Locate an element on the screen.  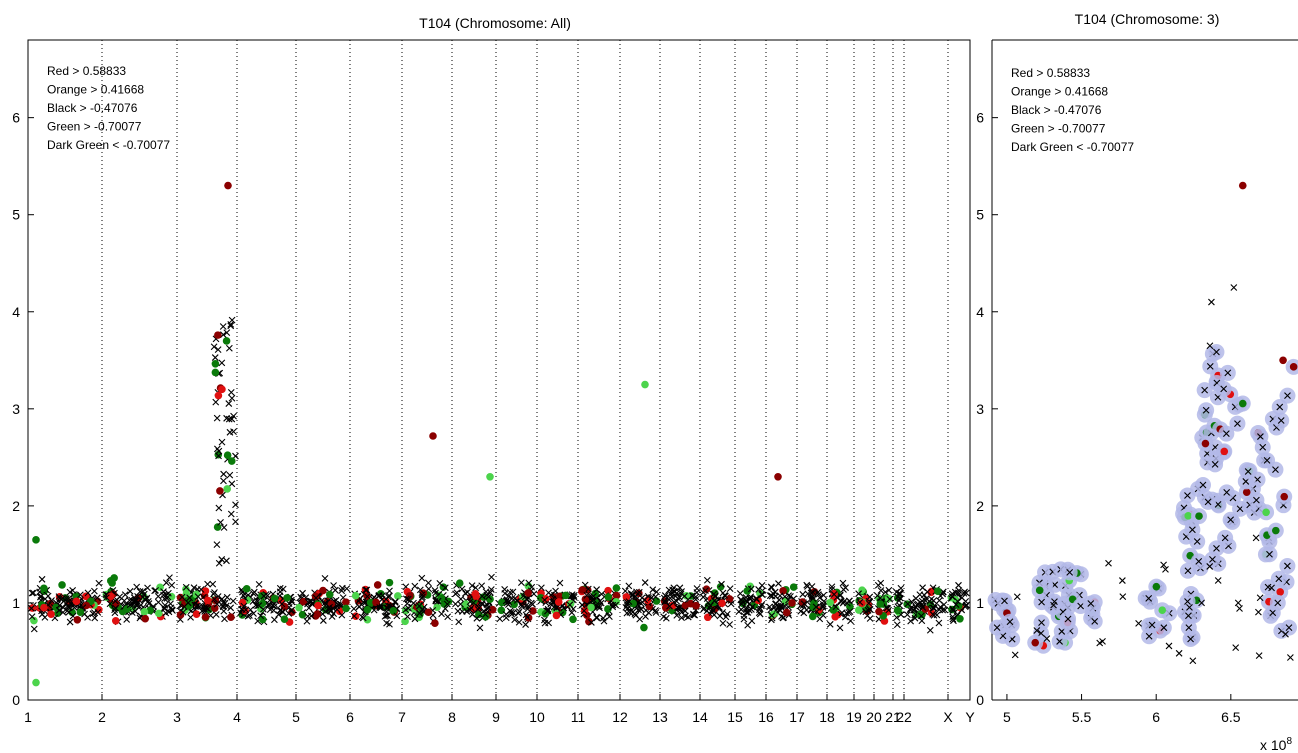
legend-entry: Black > -0.47076 is located at coordinates (92, 108).